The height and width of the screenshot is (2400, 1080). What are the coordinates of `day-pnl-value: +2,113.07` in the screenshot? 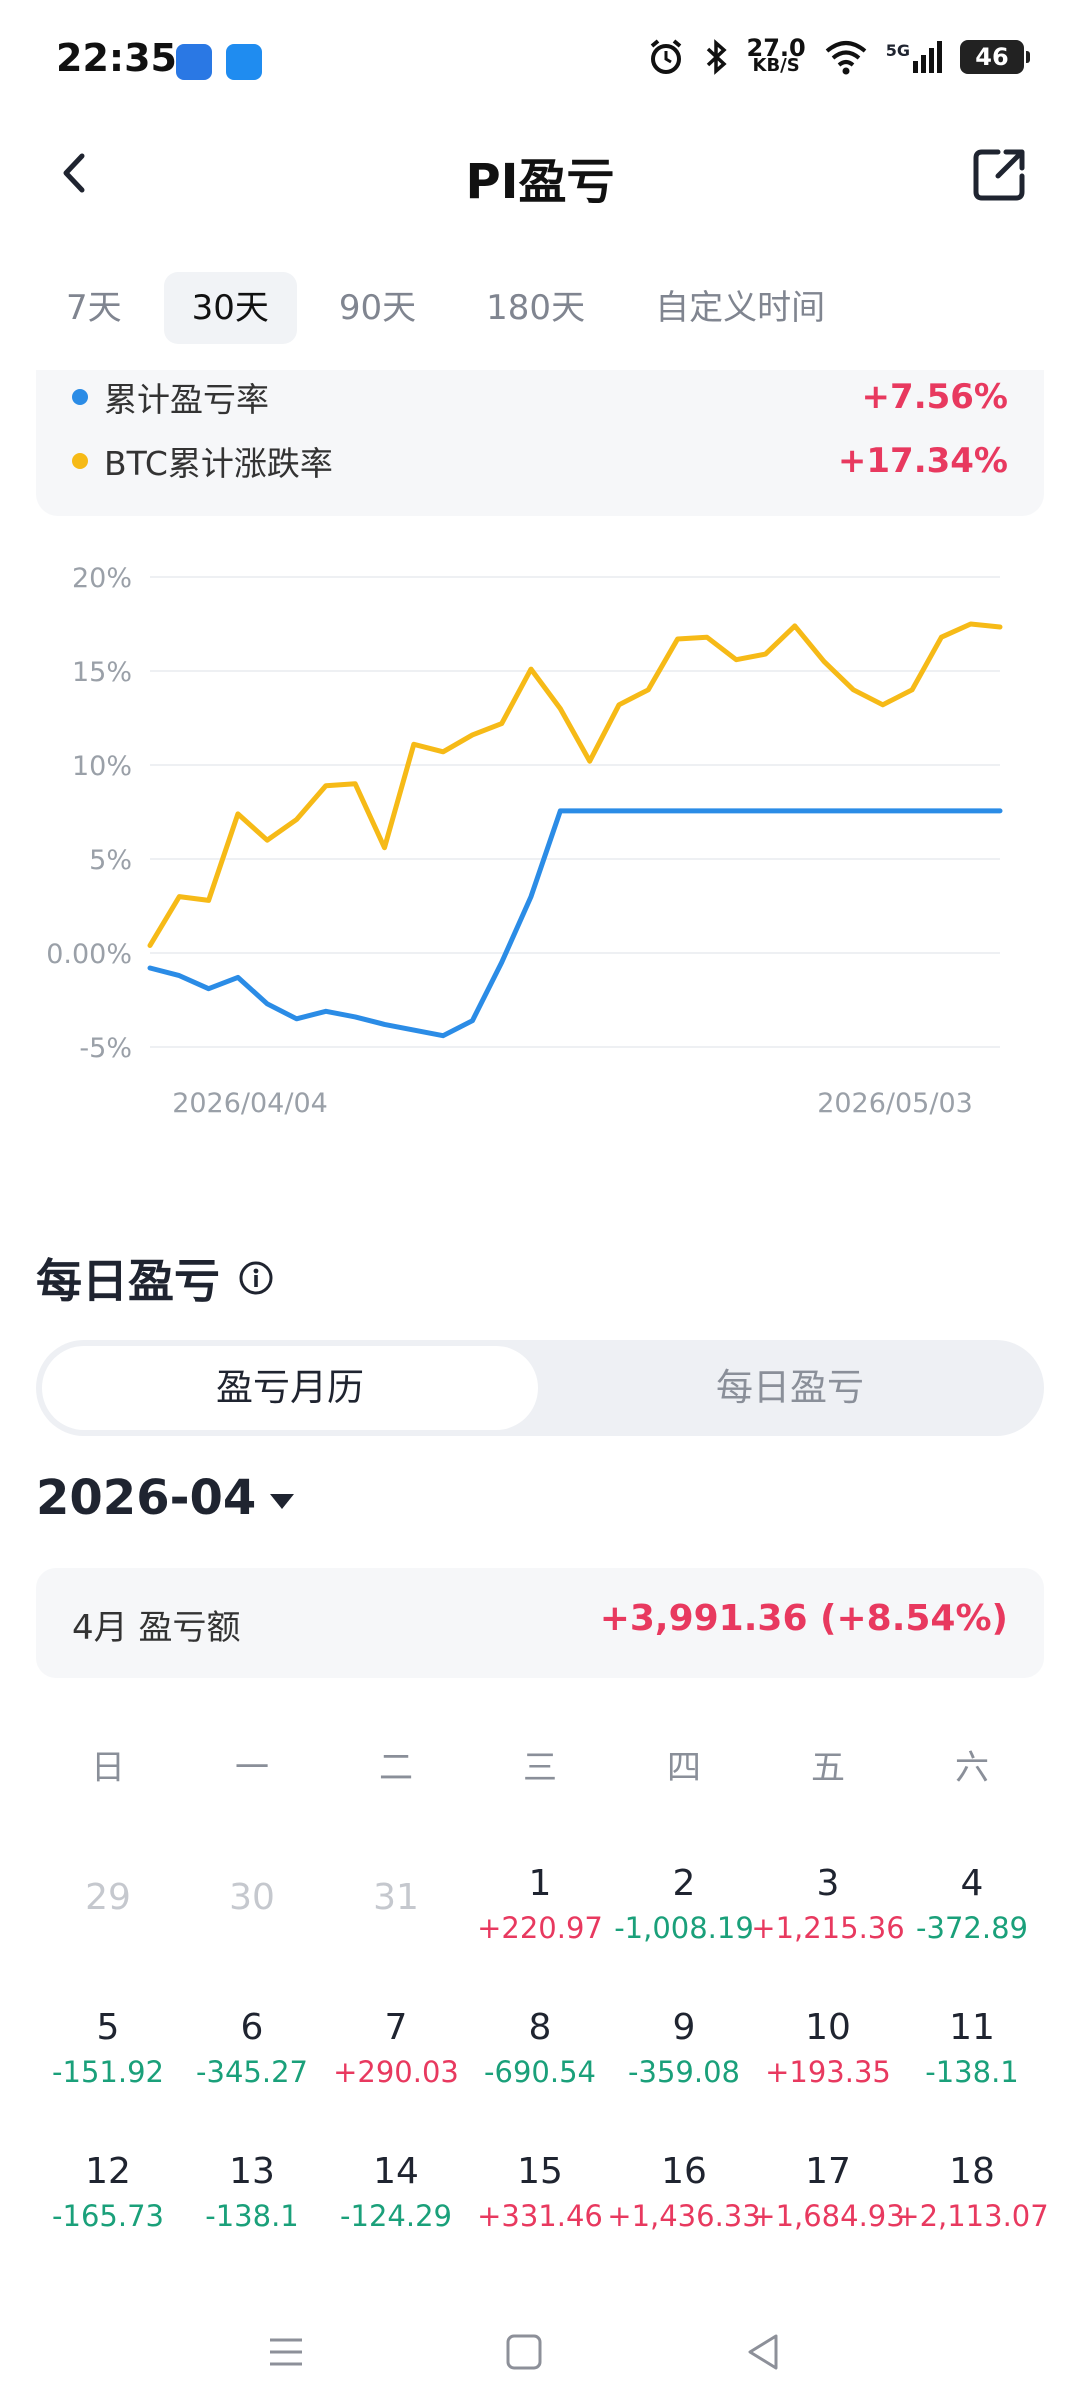 It's located at (972, 2216).